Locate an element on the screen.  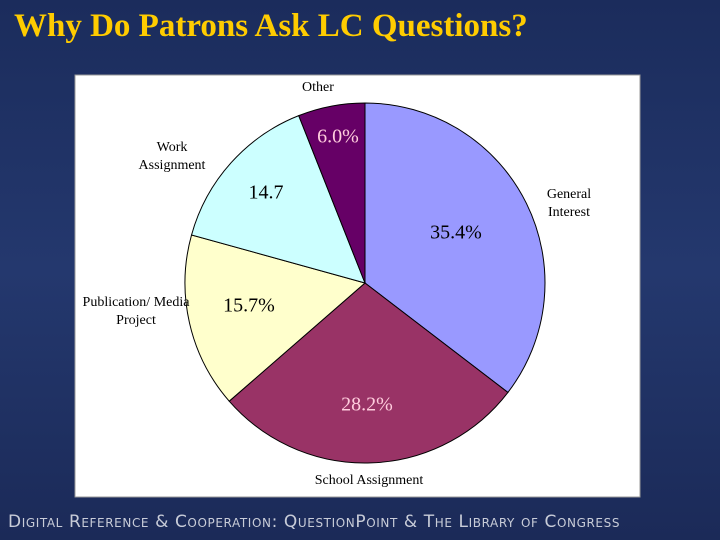
category-label: General Interest is located at coordinates (569, 203).